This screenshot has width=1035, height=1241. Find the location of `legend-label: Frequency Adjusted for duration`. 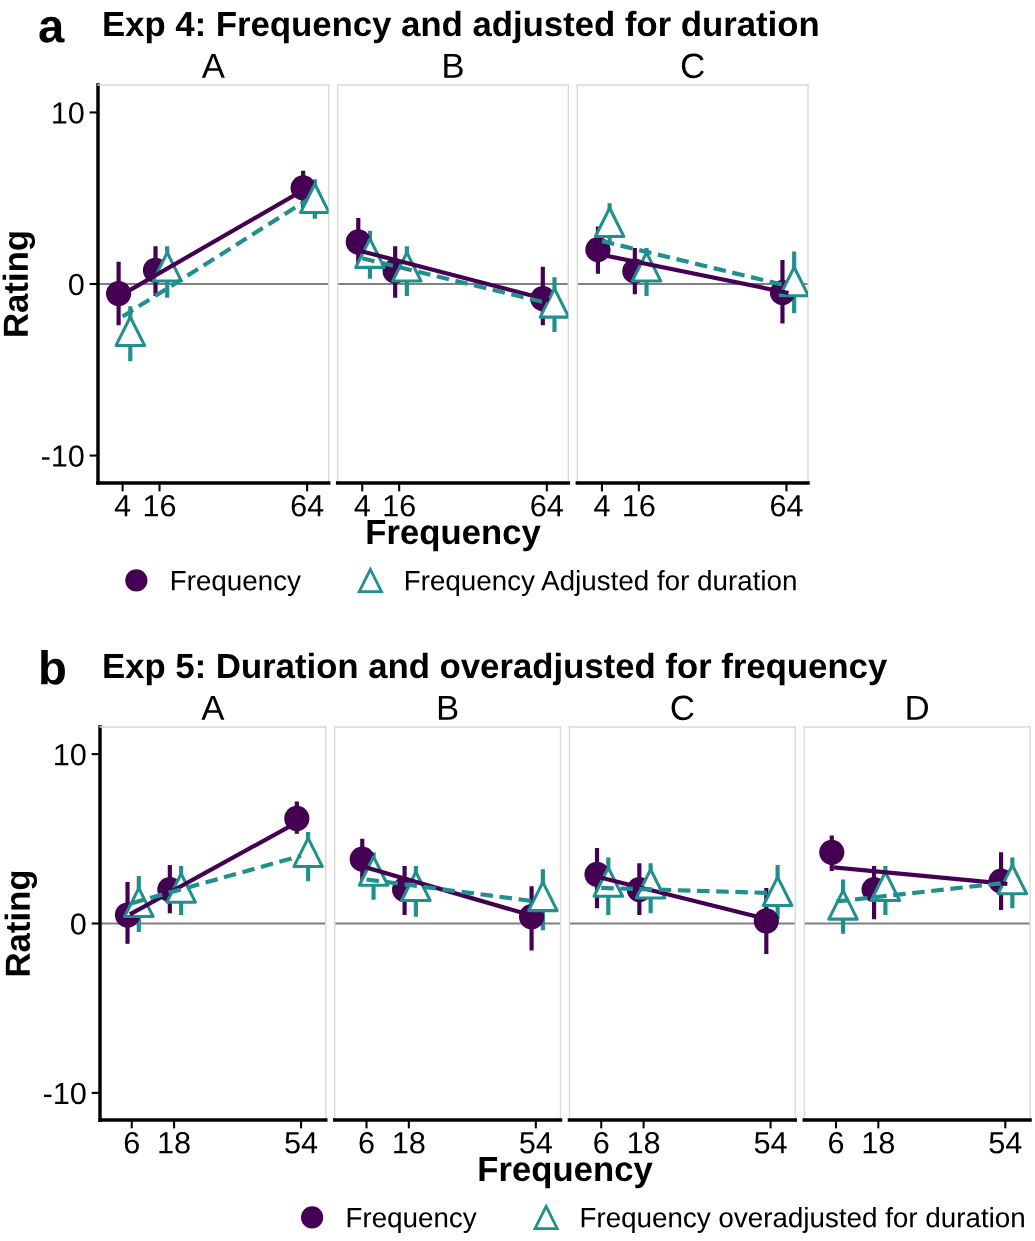

legend-label: Frequency Adjusted for duration is located at coordinates (600, 583).